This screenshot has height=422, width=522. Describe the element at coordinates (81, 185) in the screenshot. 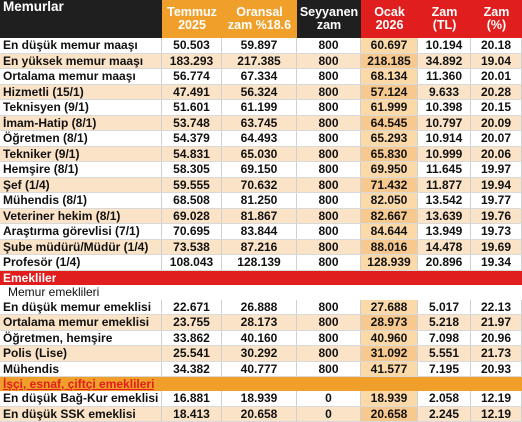

I see `row-label: Şef (1/4)` at that location.